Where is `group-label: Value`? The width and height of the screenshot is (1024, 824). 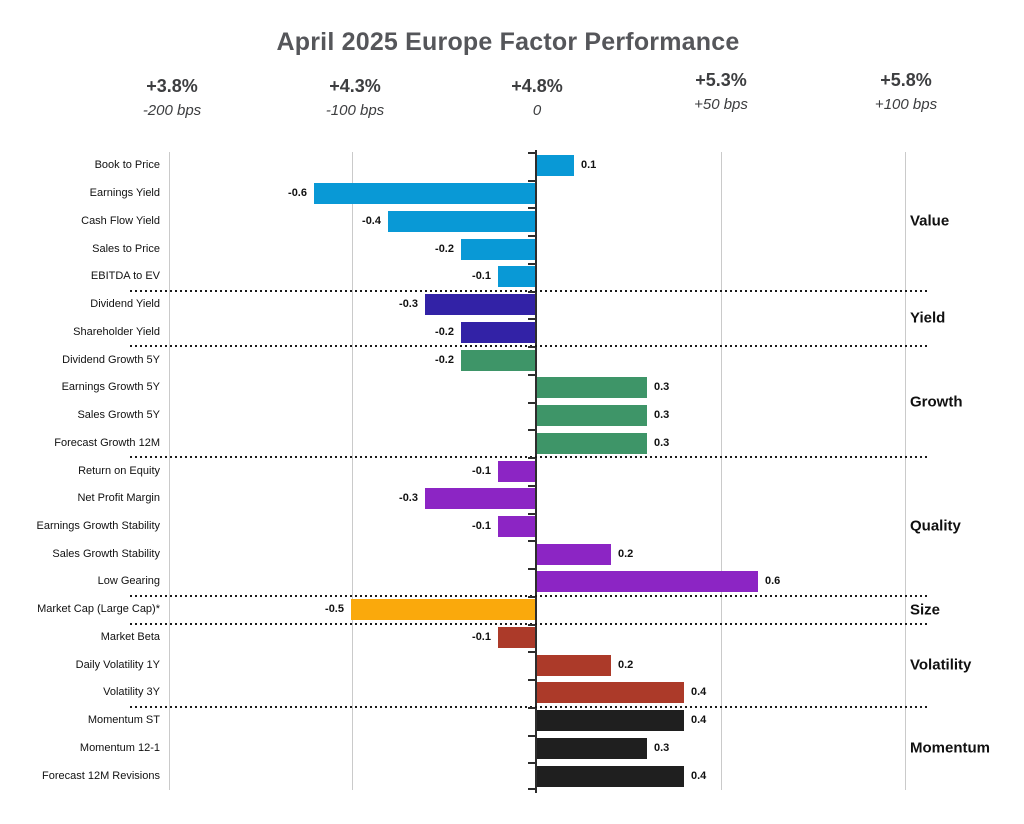
group-label: Value is located at coordinates (930, 221).